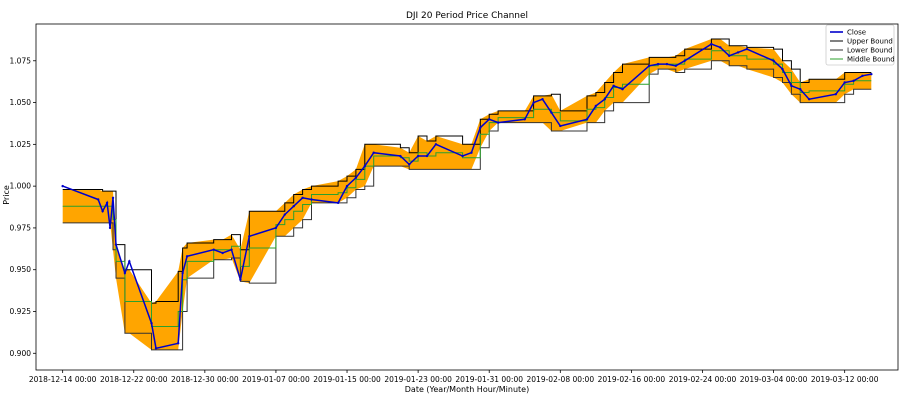  What do you see at coordinates (21, 60) in the screenshot?
I see `y-tick-label: 1.075` at bounding box center [21, 60].